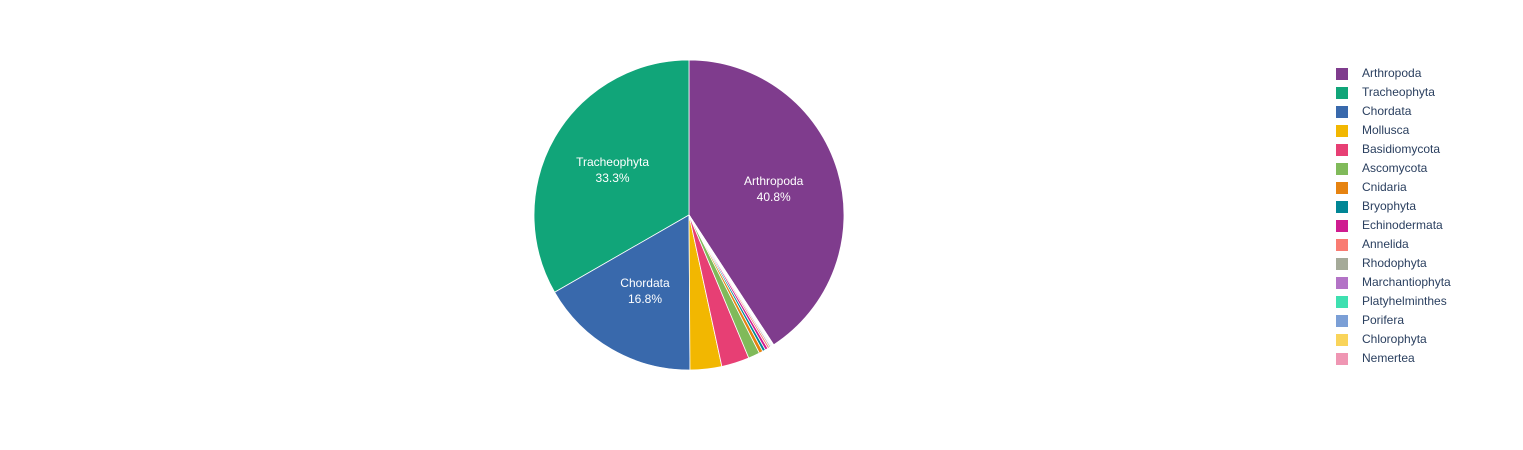  I want to click on legend-label: Ascomycota, so click(1395, 168).